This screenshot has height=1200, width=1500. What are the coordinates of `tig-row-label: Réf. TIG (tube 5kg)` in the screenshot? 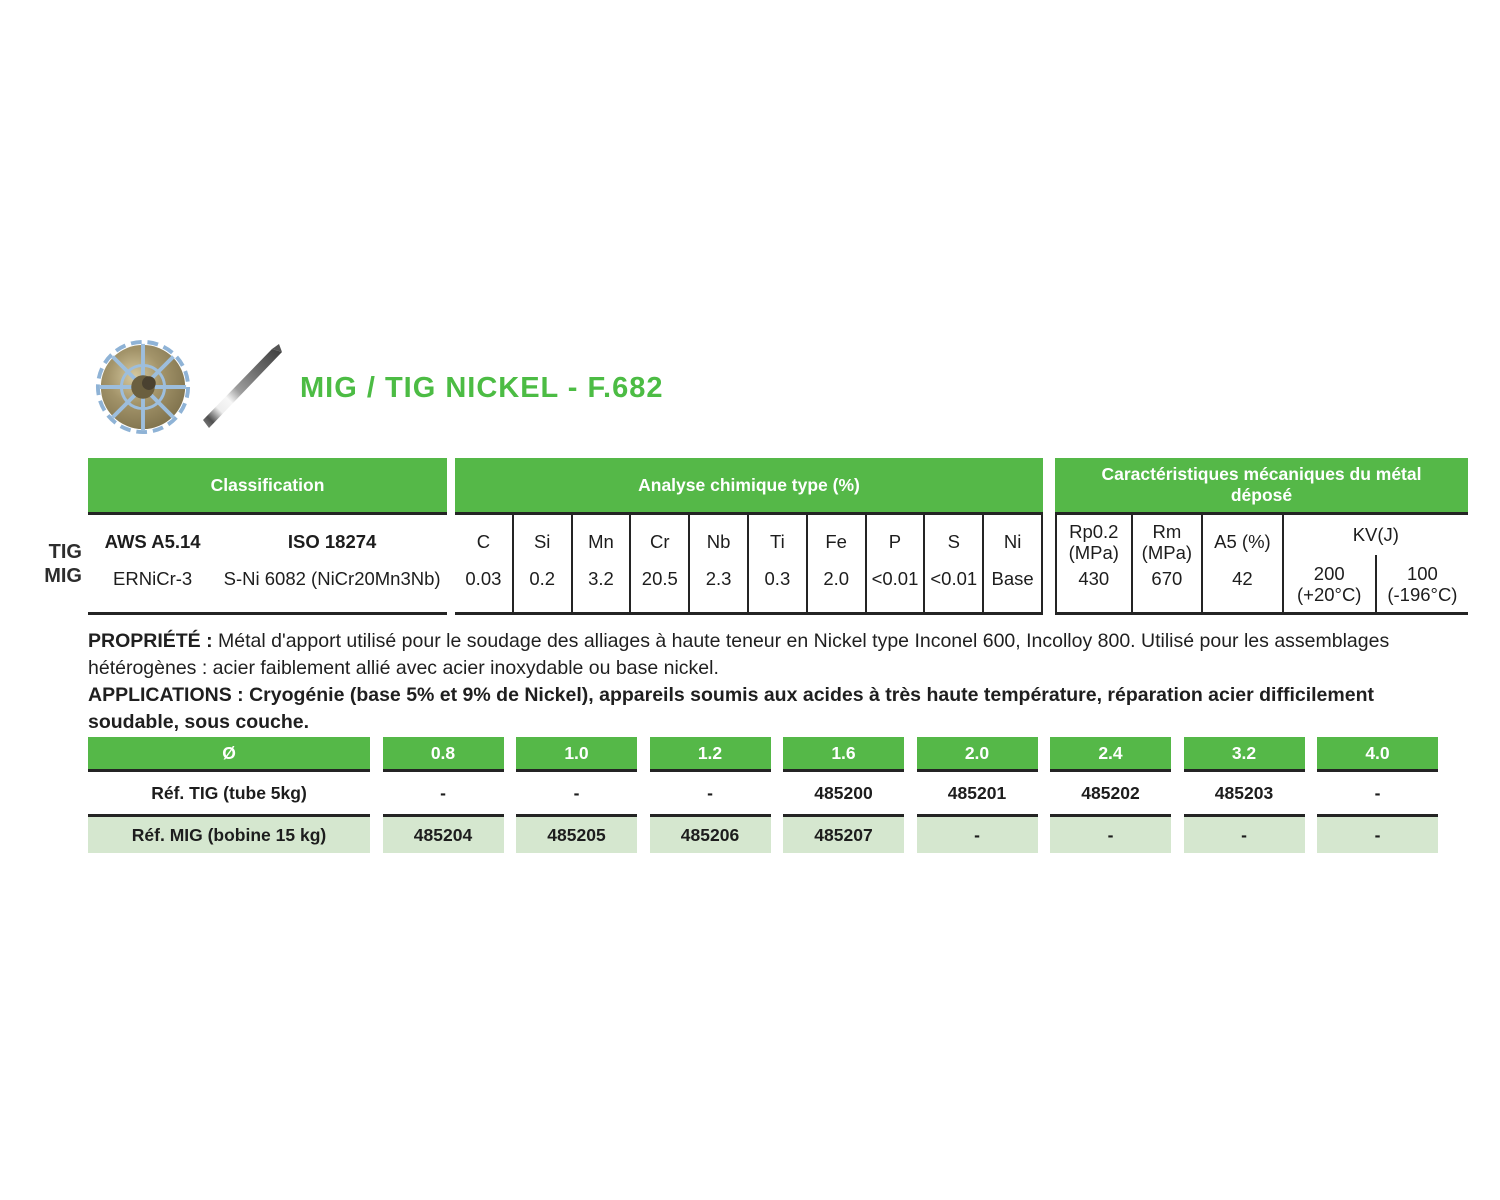 It's located at (229, 794).